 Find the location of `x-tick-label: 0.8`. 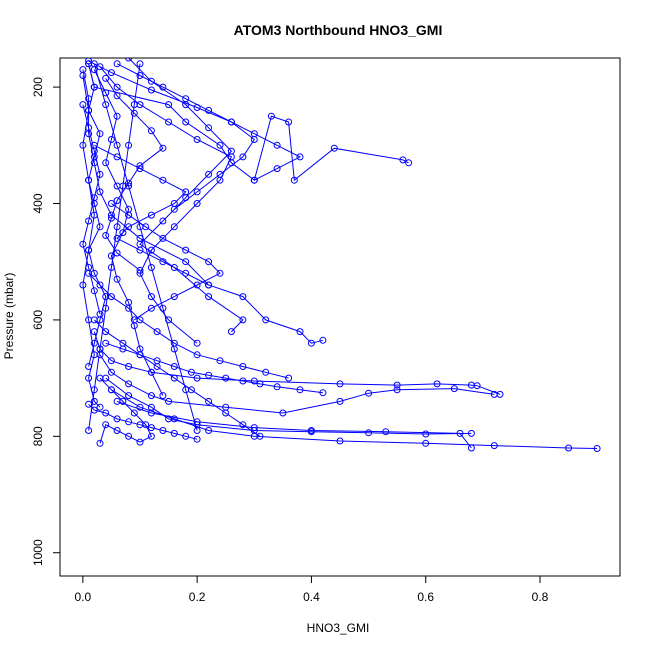

x-tick-label: 0.8 is located at coordinates (540, 597).